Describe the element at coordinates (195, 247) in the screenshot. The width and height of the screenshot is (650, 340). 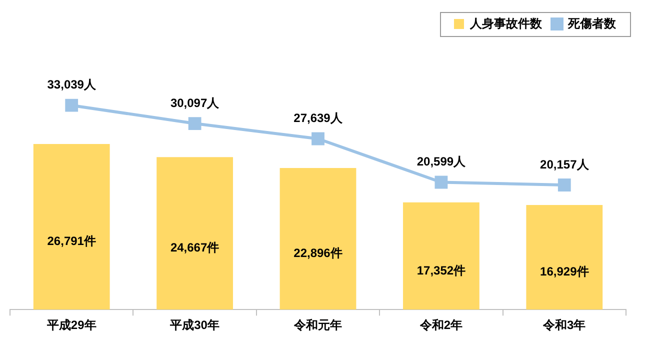
I see `data-label: 24,667件` at that location.